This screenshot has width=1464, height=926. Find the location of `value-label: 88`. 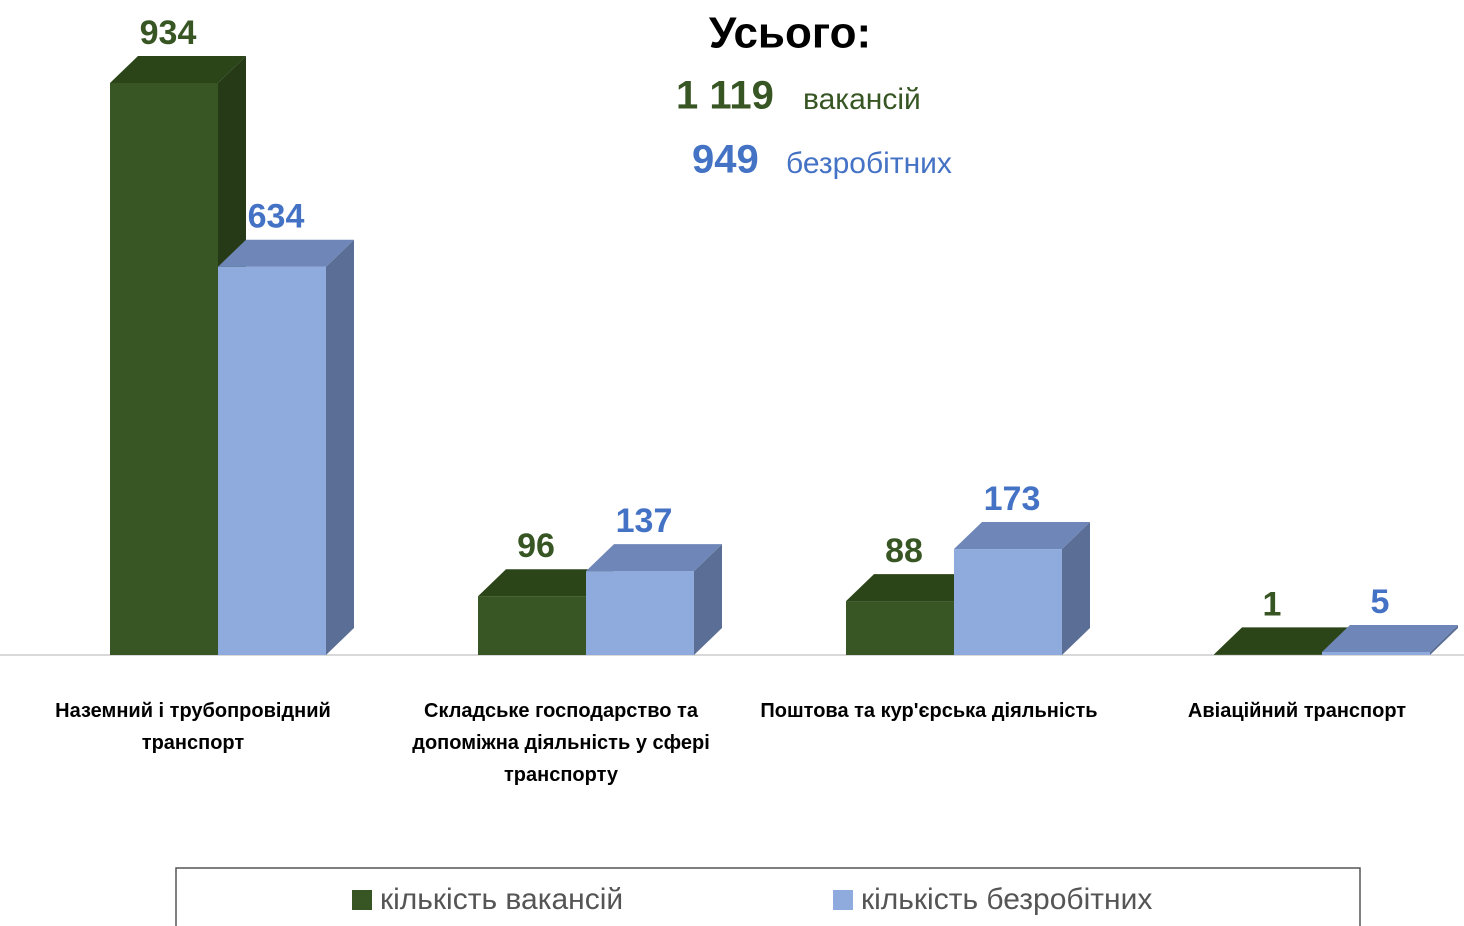

value-label: 88 is located at coordinates (904, 551).